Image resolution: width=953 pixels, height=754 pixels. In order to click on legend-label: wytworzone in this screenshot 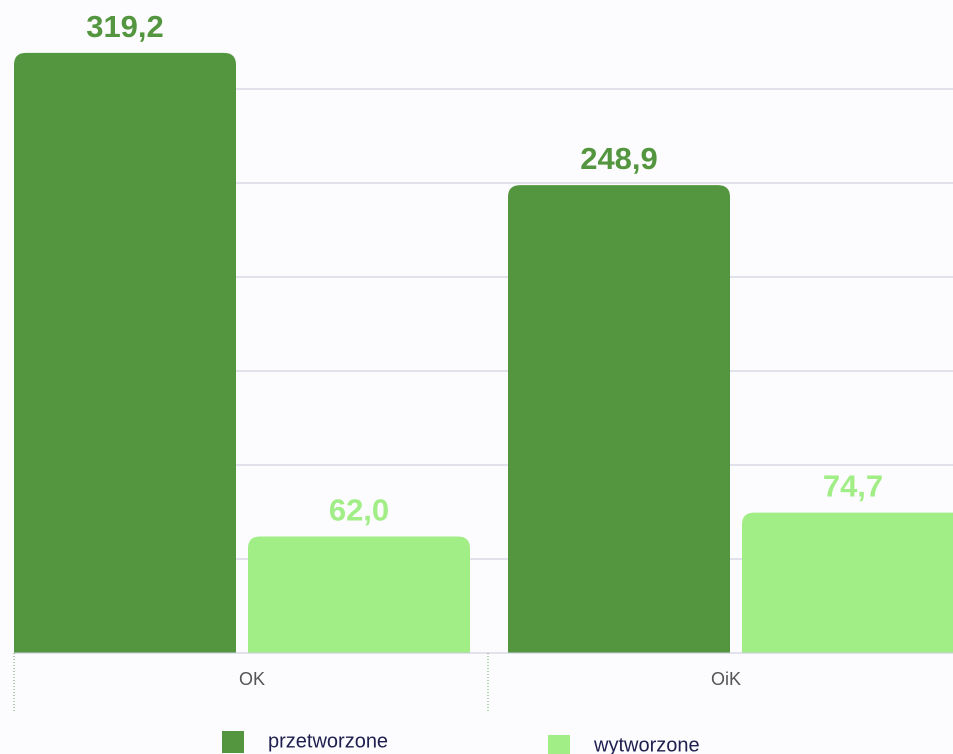, I will do `click(646, 744)`.